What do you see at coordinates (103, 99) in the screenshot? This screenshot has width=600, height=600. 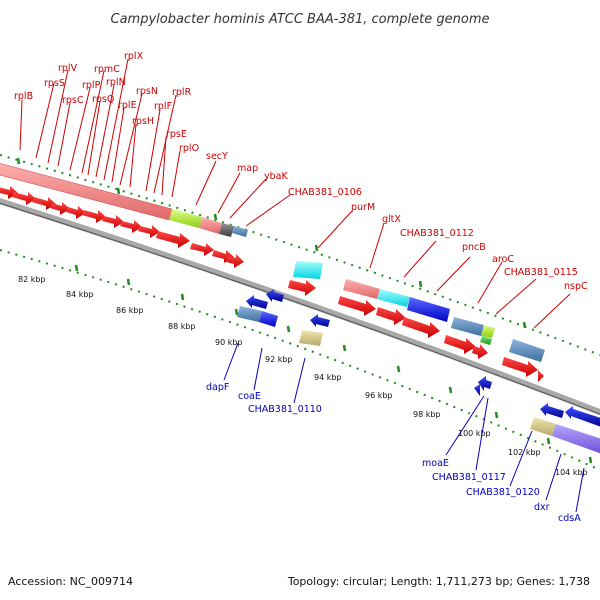 I see `gene-label: rpsQ` at bounding box center [103, 99].